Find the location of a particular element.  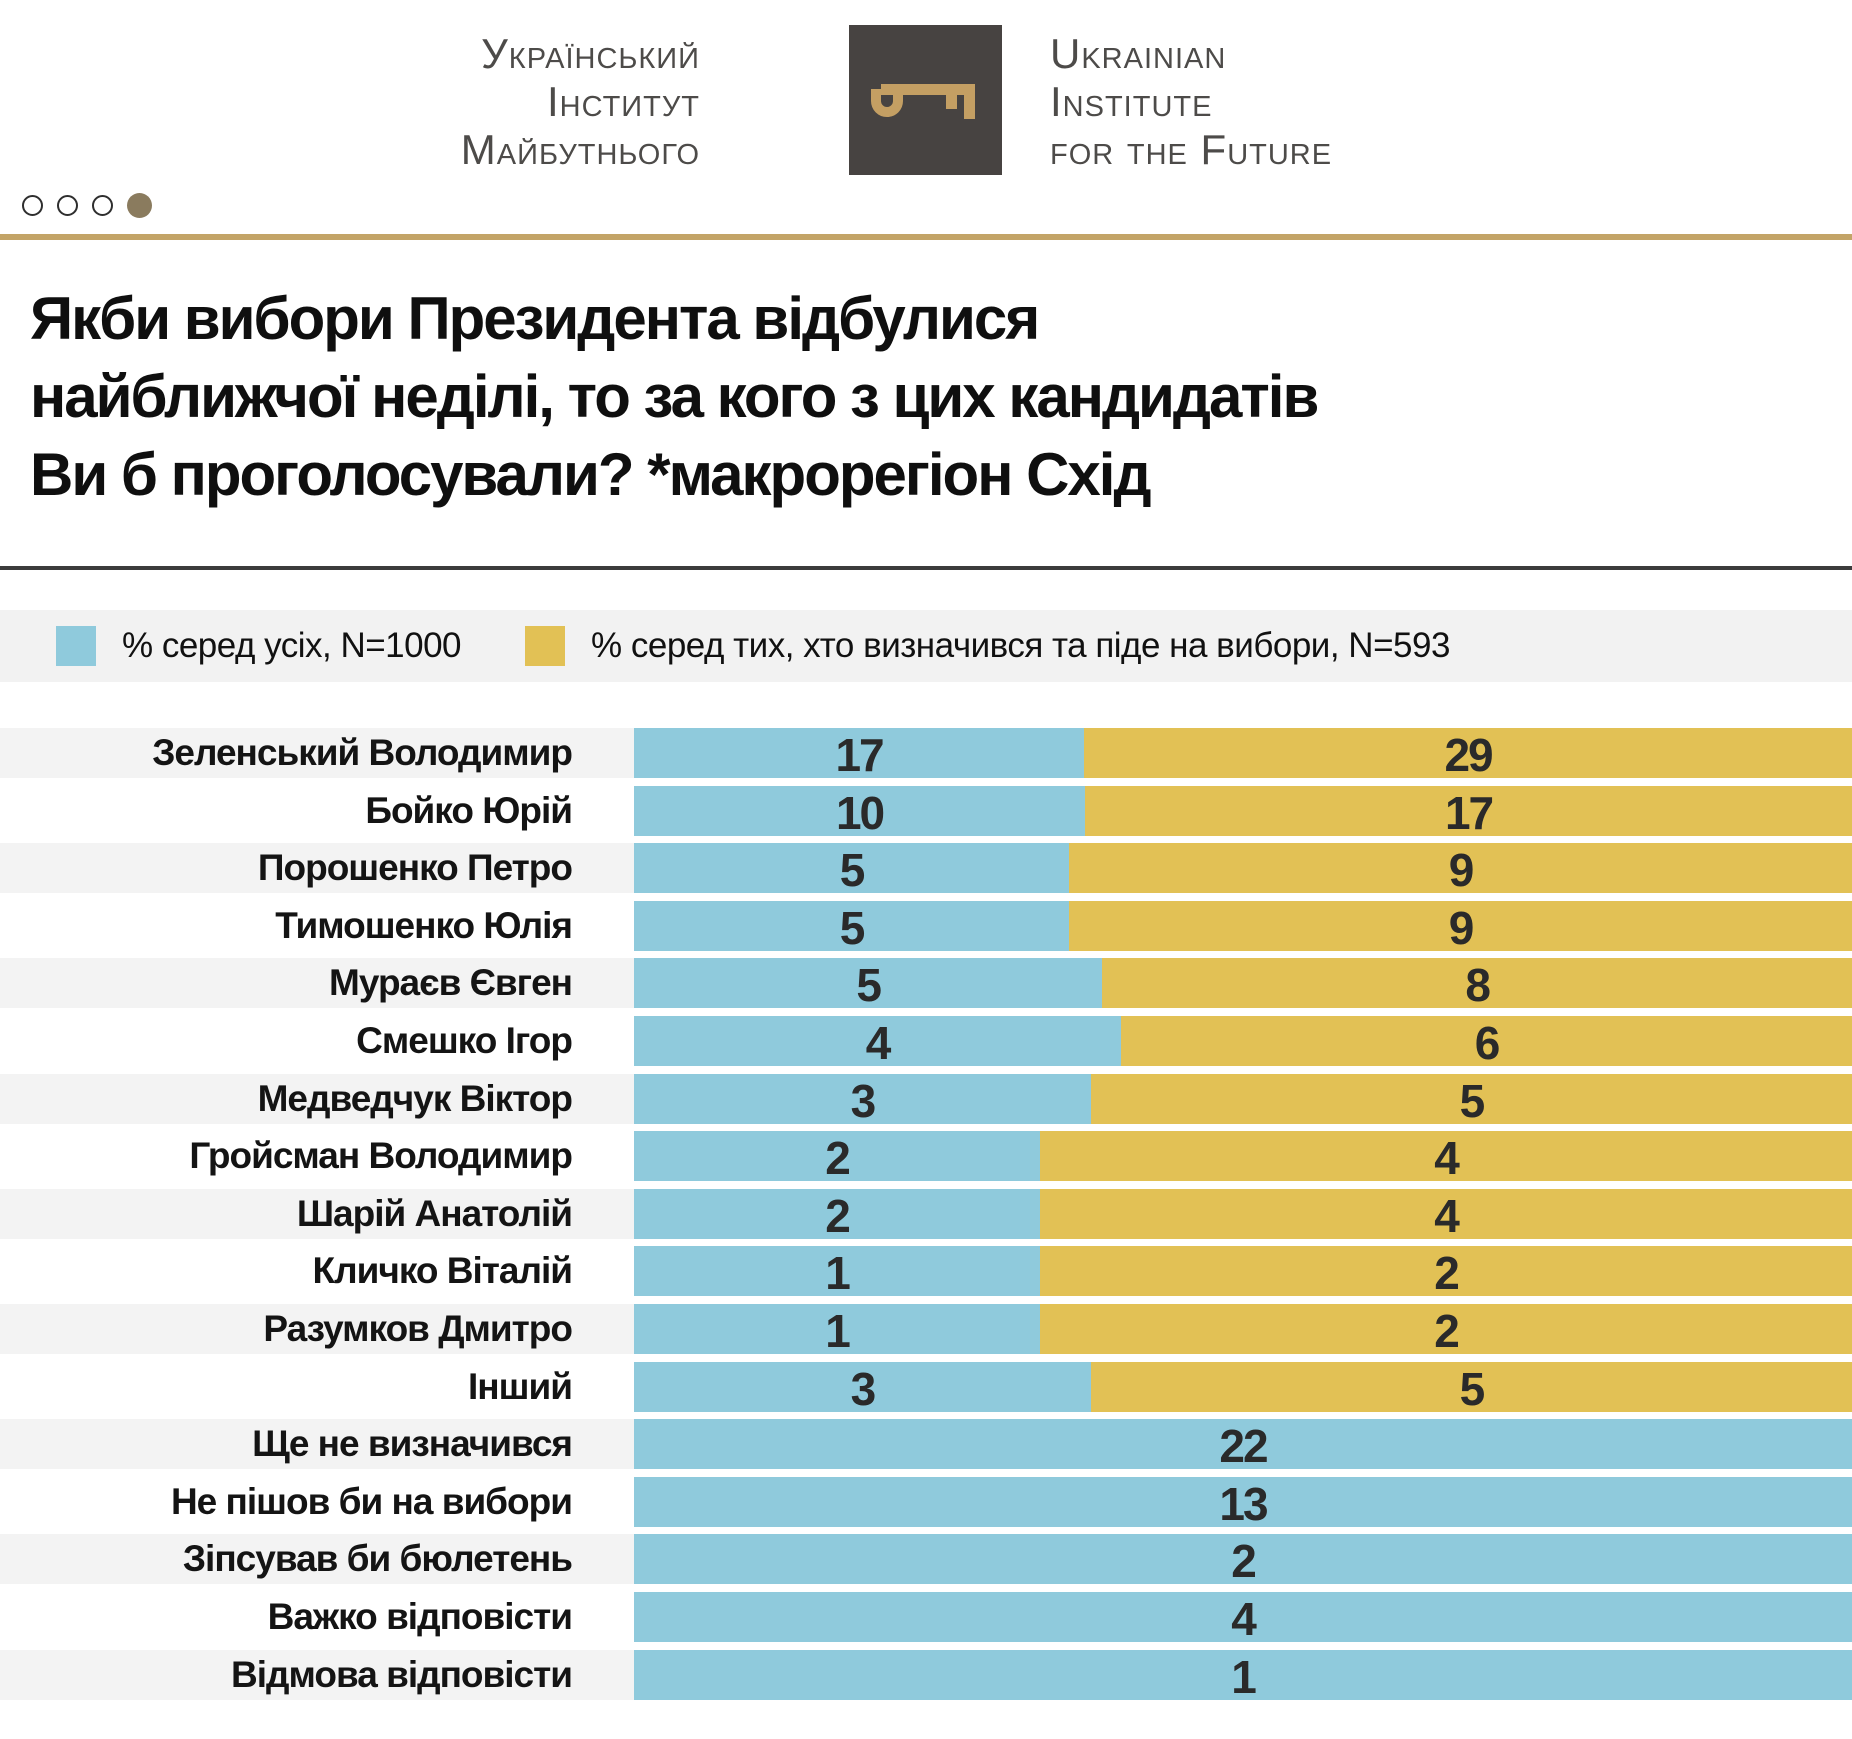

row-bar: 13 is located at coordinates (1243, 1501).